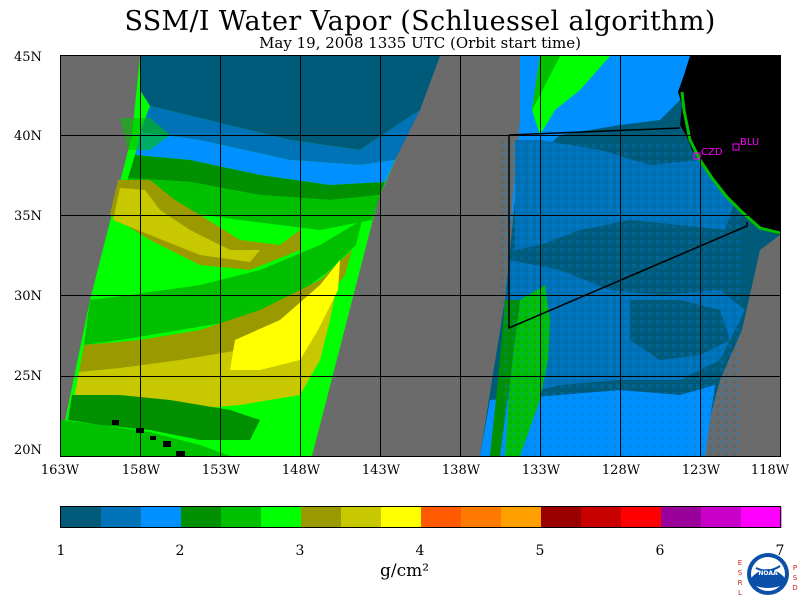 The width and height of the screenshot is (800, 600). I want to click on colorbar-frame, so click(420, 517).